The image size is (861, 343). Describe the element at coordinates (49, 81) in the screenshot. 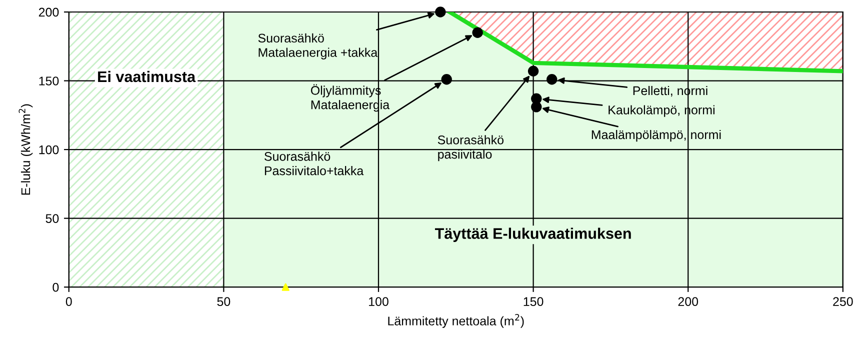

I see `y-tick-label: 150` at that location.